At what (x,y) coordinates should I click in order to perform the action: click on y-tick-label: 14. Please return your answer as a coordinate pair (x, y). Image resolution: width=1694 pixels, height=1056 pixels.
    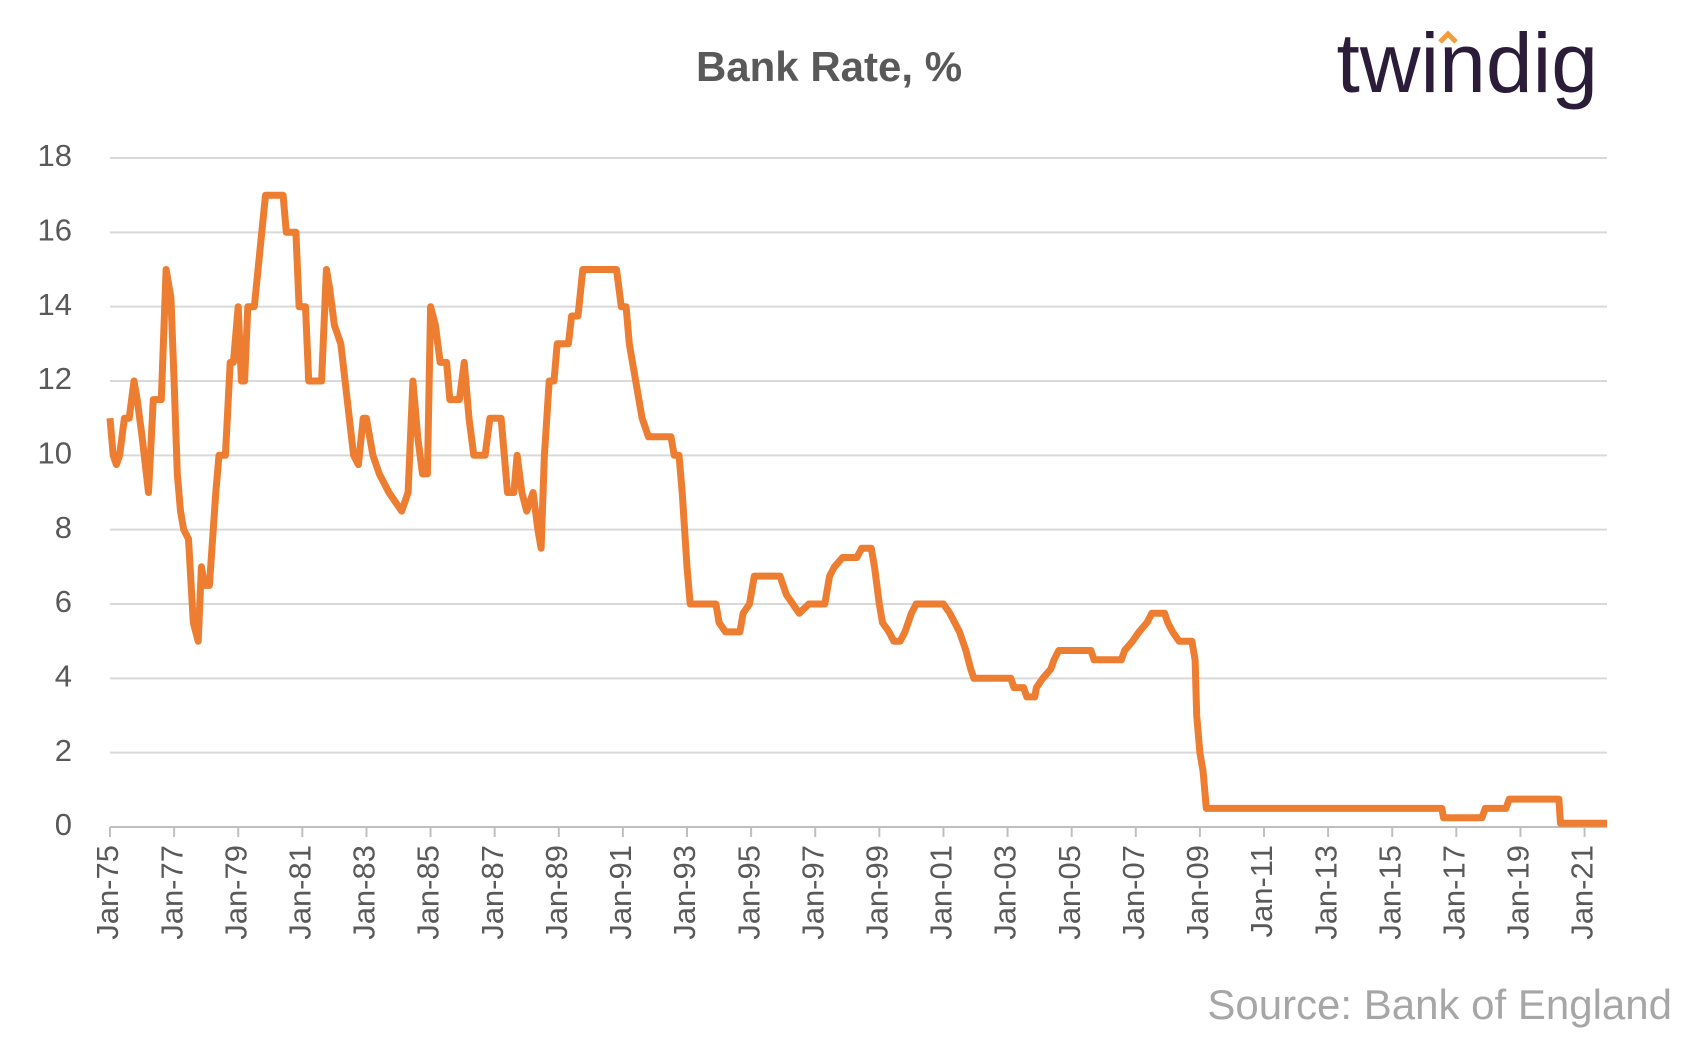
    Looking at the image, I should click on (55, 304).